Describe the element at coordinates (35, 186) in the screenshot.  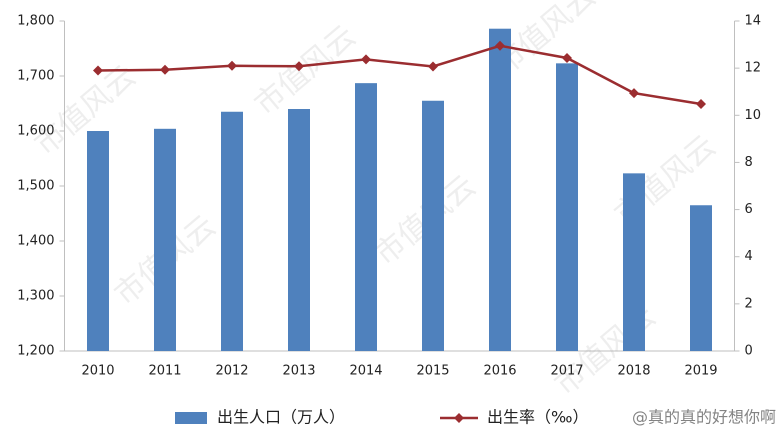
I see `y-tick-label: 1,500` at that location.